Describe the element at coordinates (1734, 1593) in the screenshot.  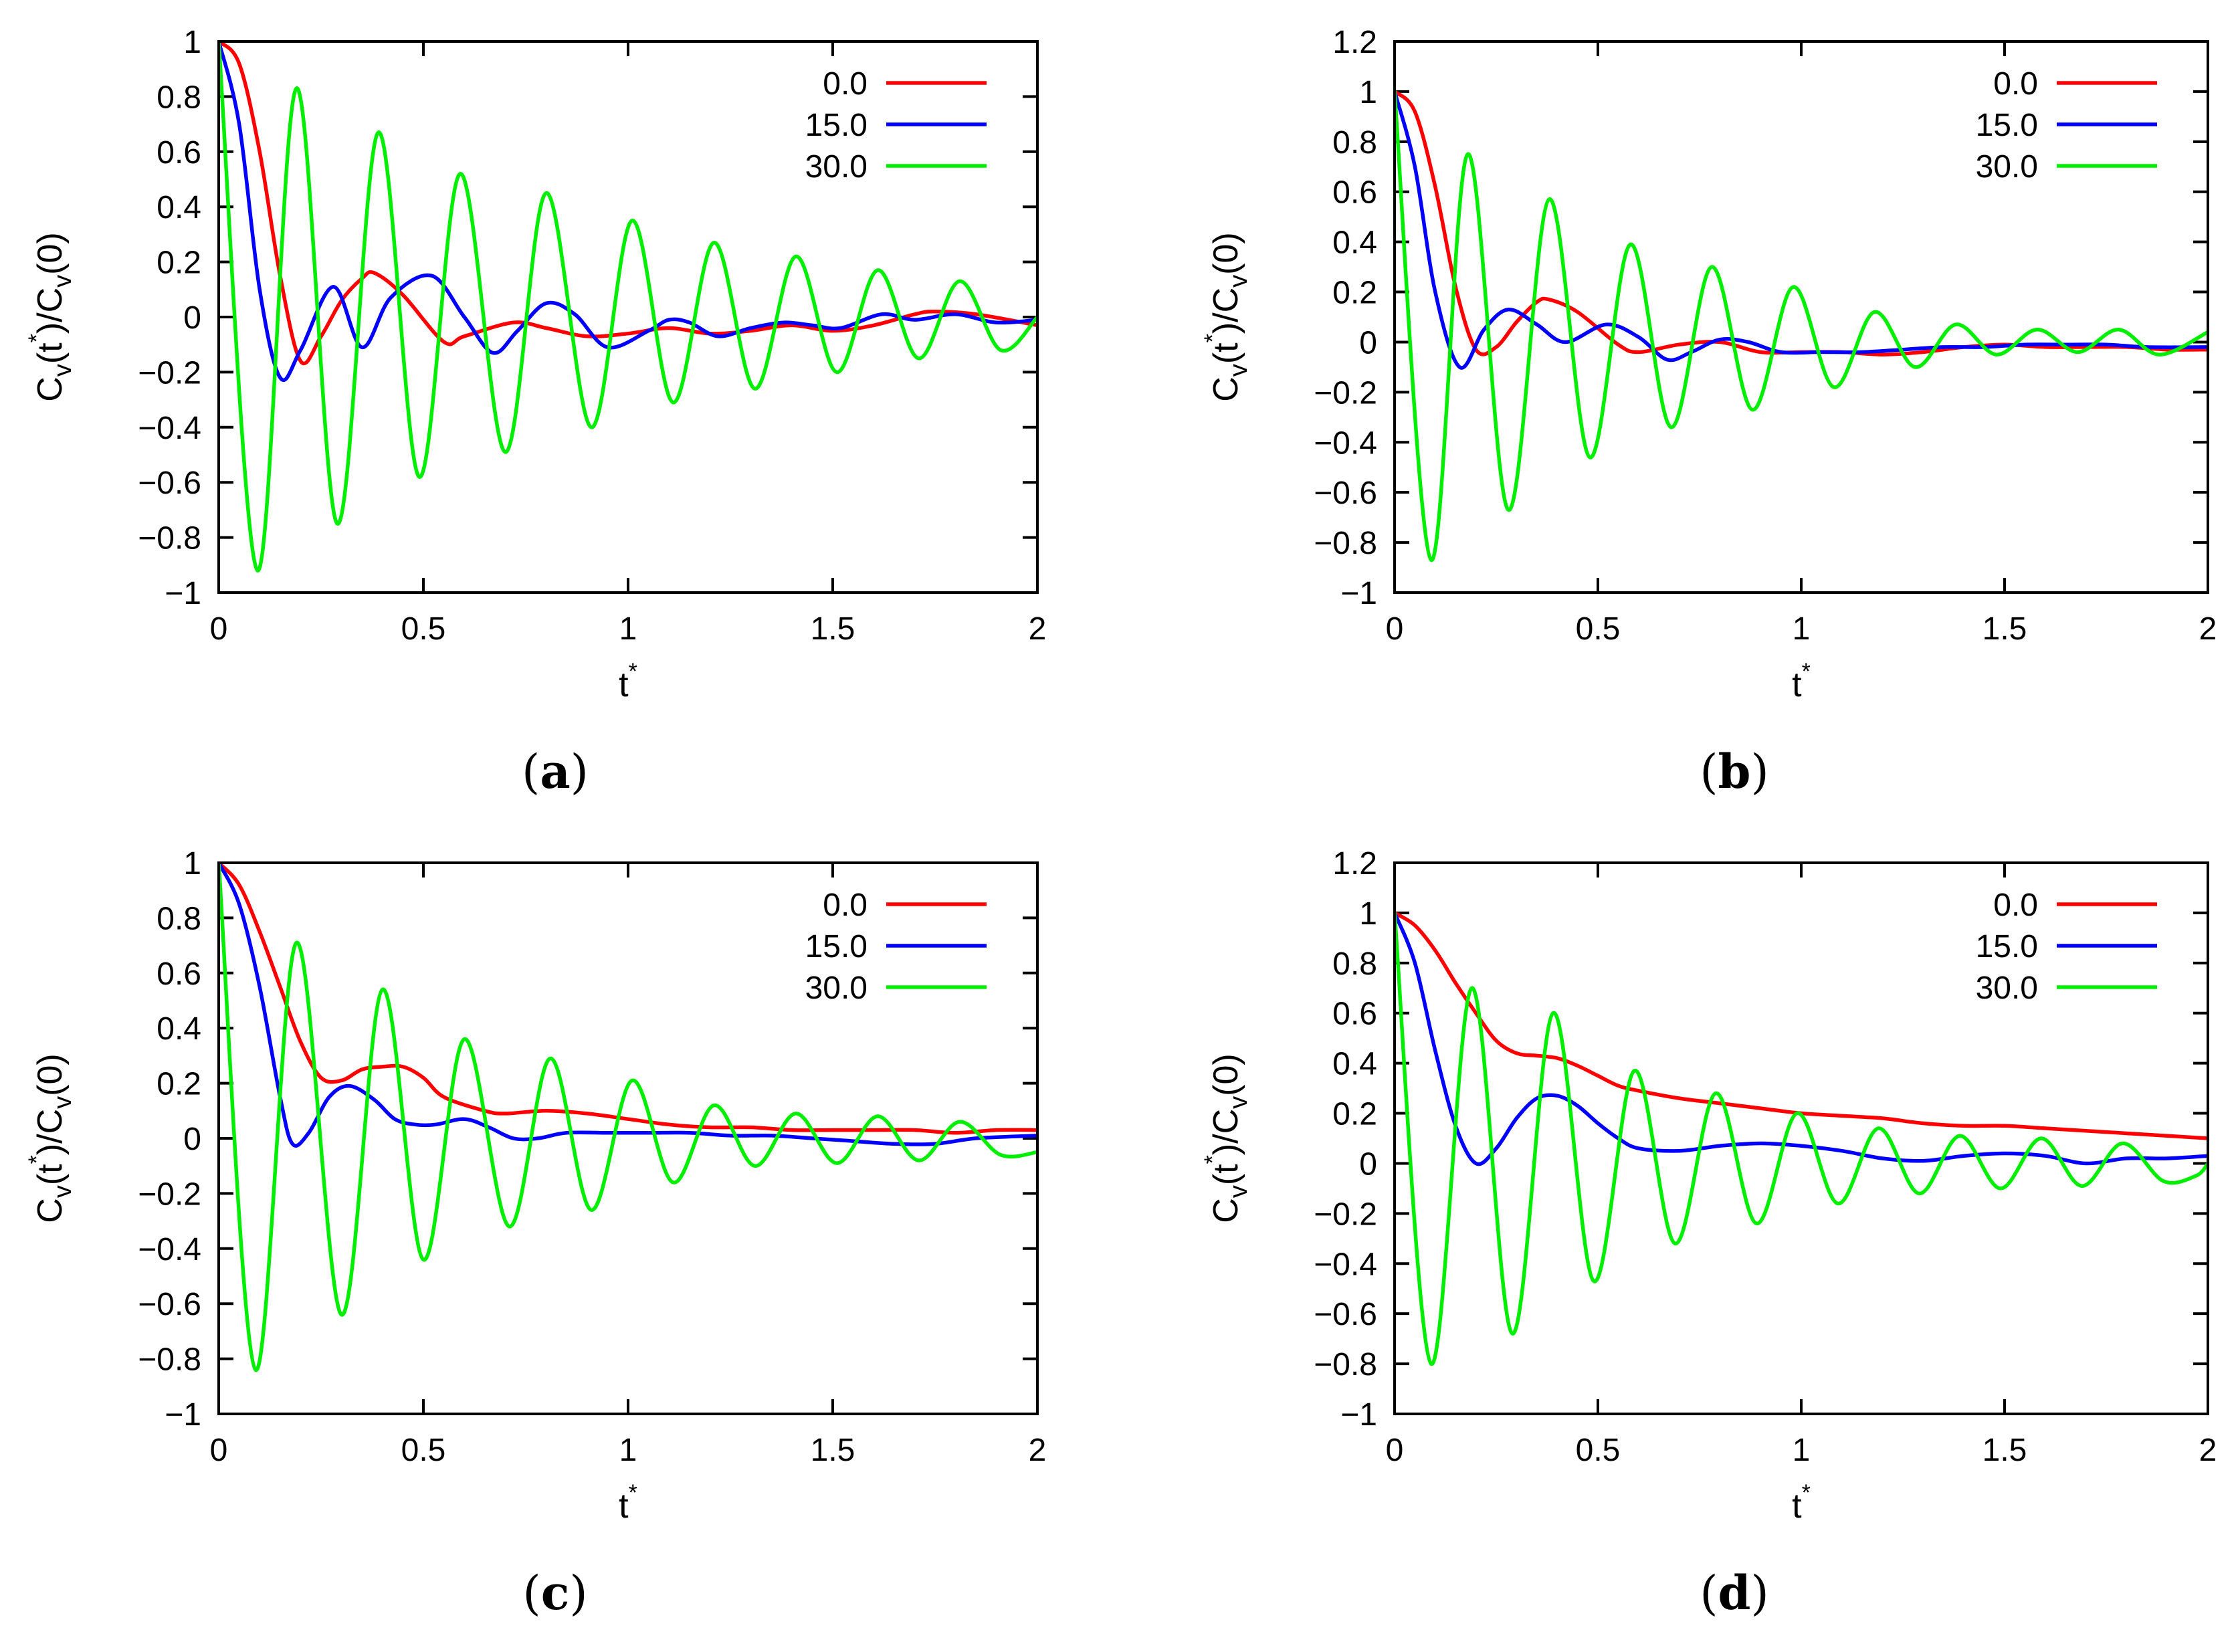
I see `panel-caption: (d)` at that location.